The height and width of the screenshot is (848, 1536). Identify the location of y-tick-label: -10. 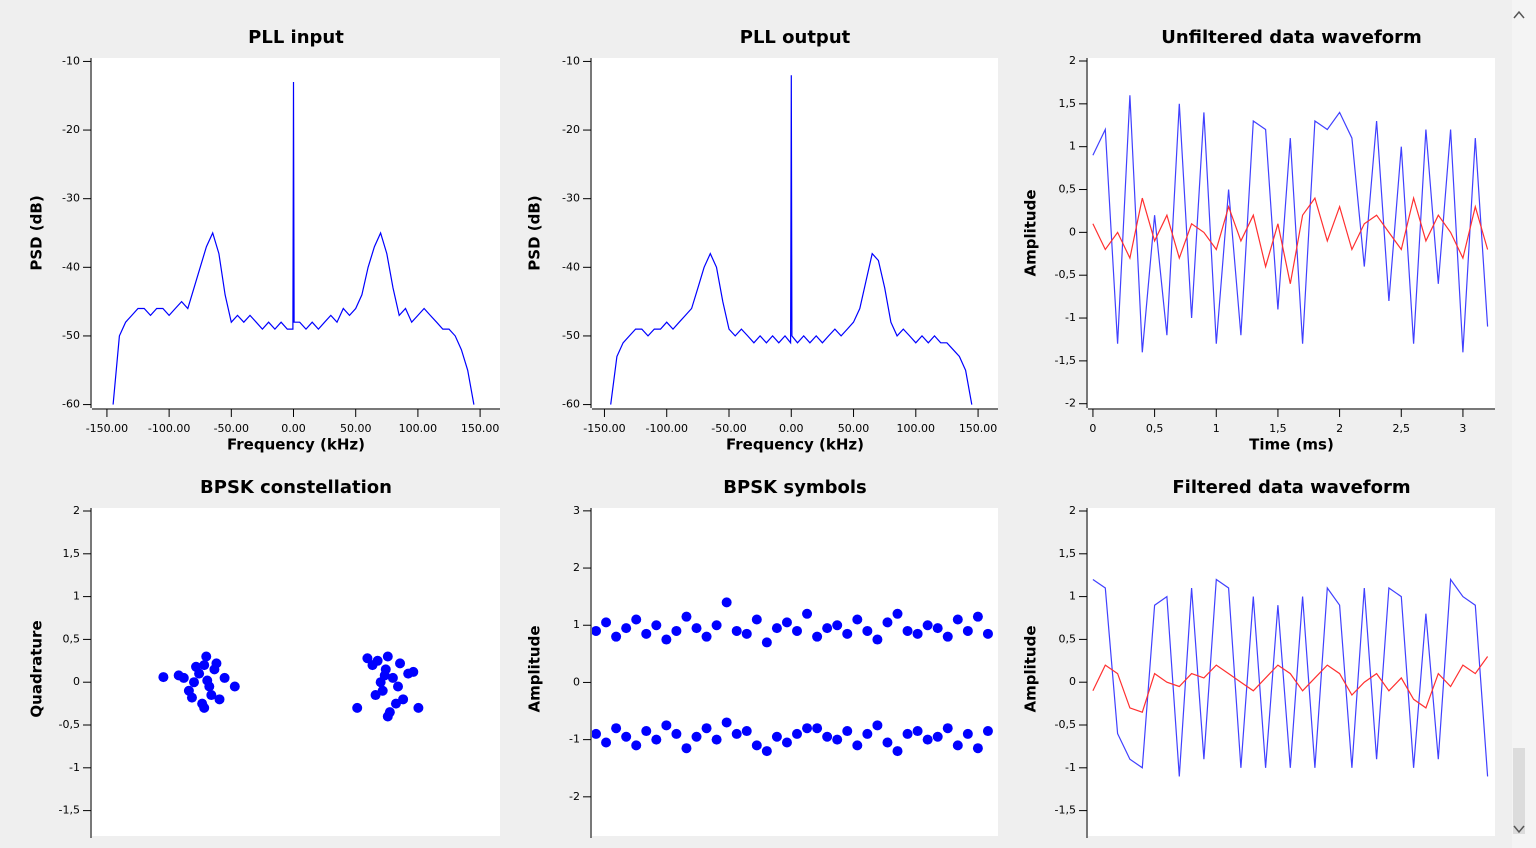
(571, 60).